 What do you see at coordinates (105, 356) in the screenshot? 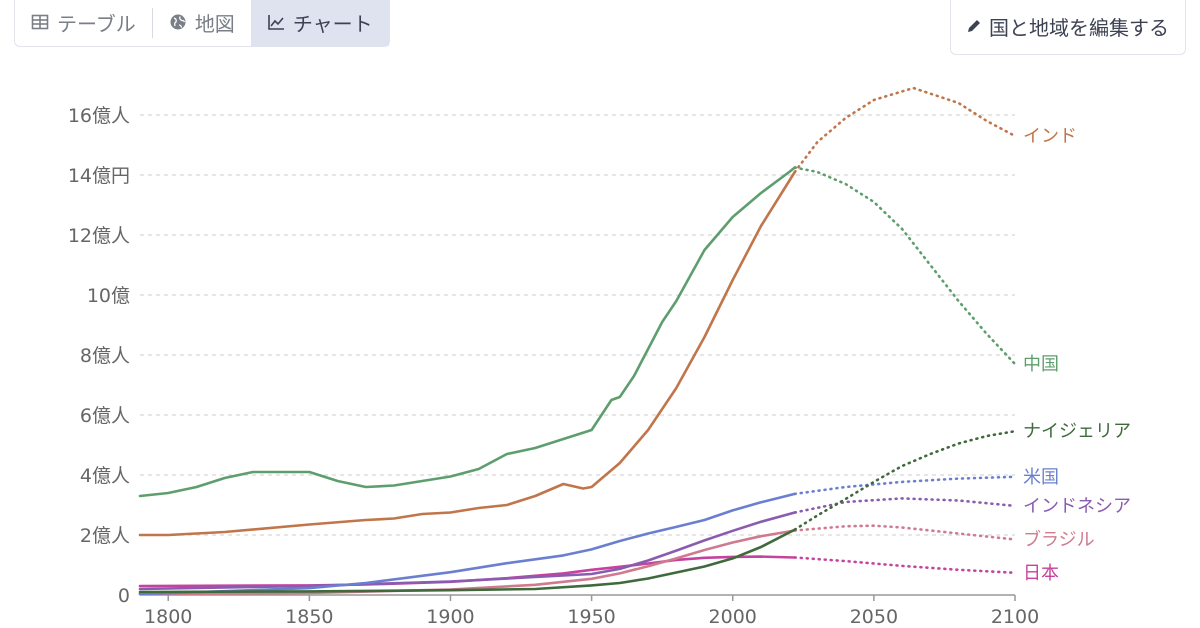
I see `y-tick-label: 8億人` at bounding box center [105, 356].